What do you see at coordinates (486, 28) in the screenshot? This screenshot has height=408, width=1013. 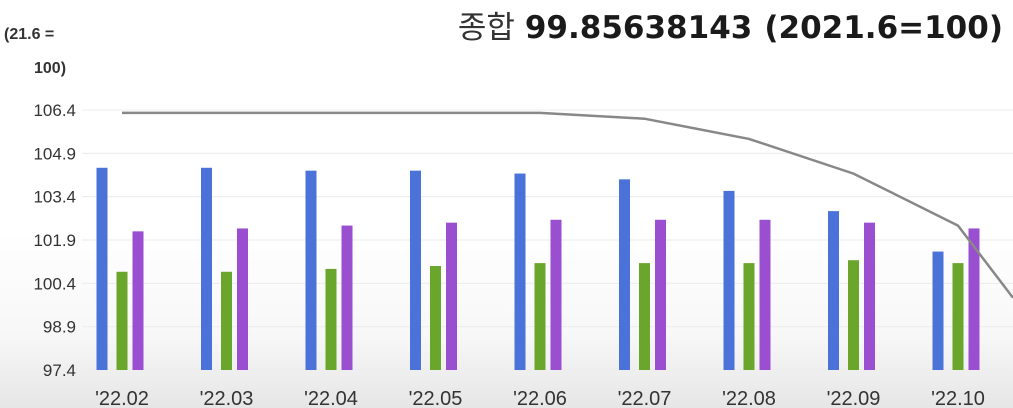 I see `headline-label: 종합` at bounding box center [486, 28].